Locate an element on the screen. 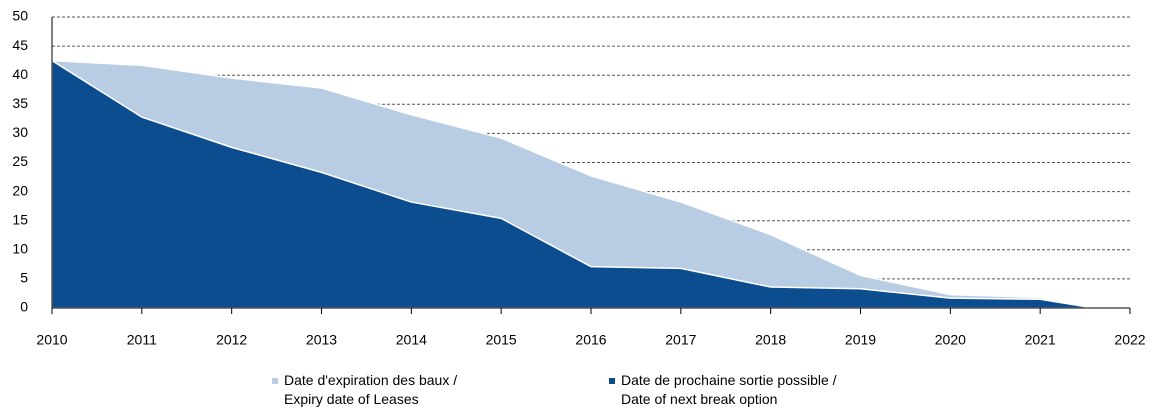  y-tick-label: 45 is located at coordinates (20, 45).